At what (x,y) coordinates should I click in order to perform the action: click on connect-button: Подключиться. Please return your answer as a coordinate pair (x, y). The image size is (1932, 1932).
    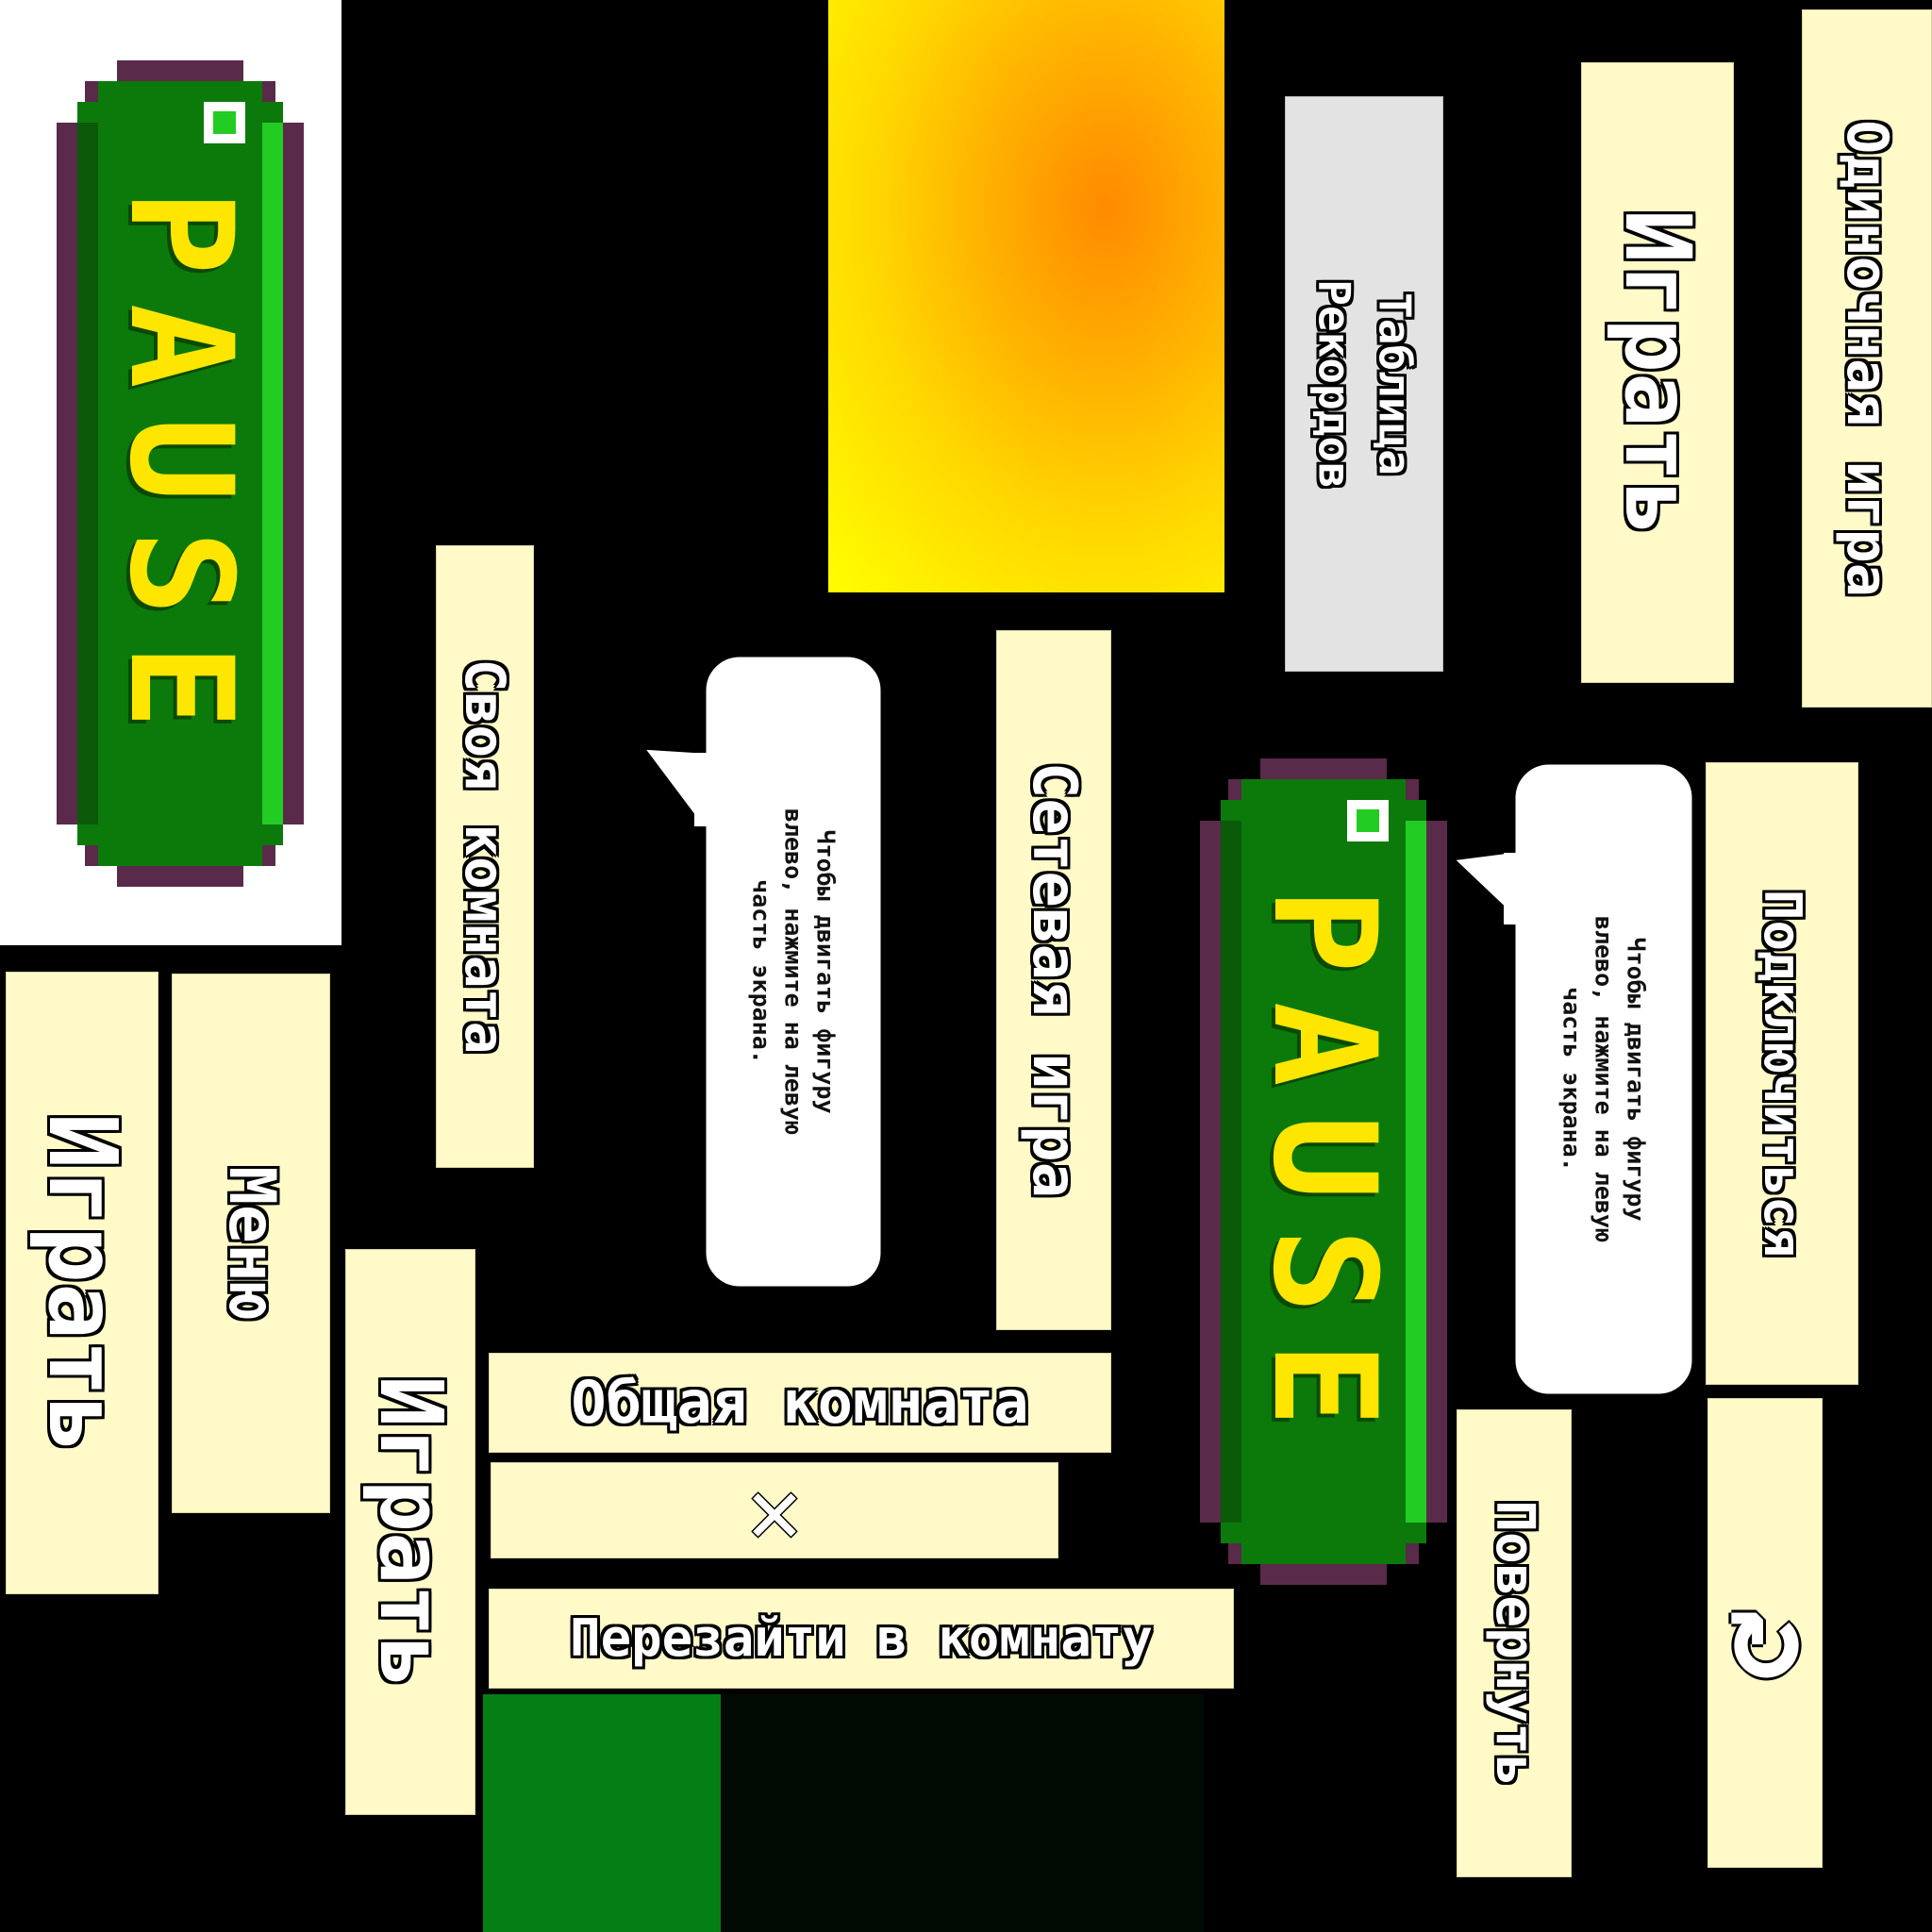
    Looking at the image, I should click on (1782, 1074).